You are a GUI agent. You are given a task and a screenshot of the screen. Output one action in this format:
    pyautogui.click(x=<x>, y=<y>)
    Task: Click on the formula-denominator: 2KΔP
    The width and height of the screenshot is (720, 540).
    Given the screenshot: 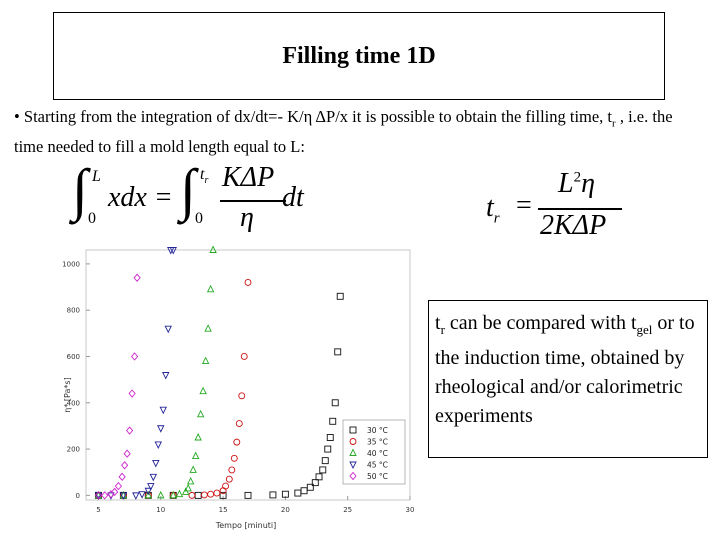 What is the action you would take?
    pyautogui.click(x=573, y=225)
    